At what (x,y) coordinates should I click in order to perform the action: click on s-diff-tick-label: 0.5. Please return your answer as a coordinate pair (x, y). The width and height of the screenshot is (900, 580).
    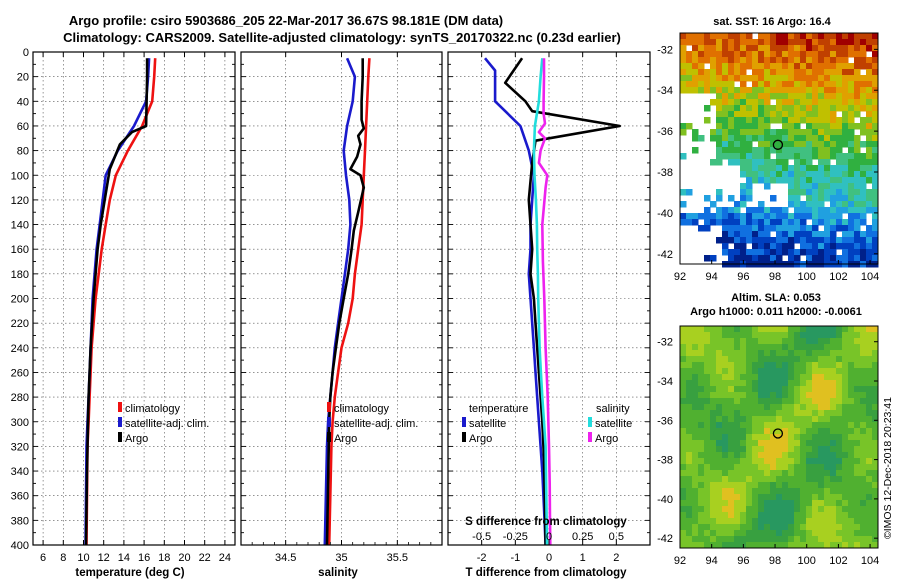
    Looking at the image, I should click on (616, 537).